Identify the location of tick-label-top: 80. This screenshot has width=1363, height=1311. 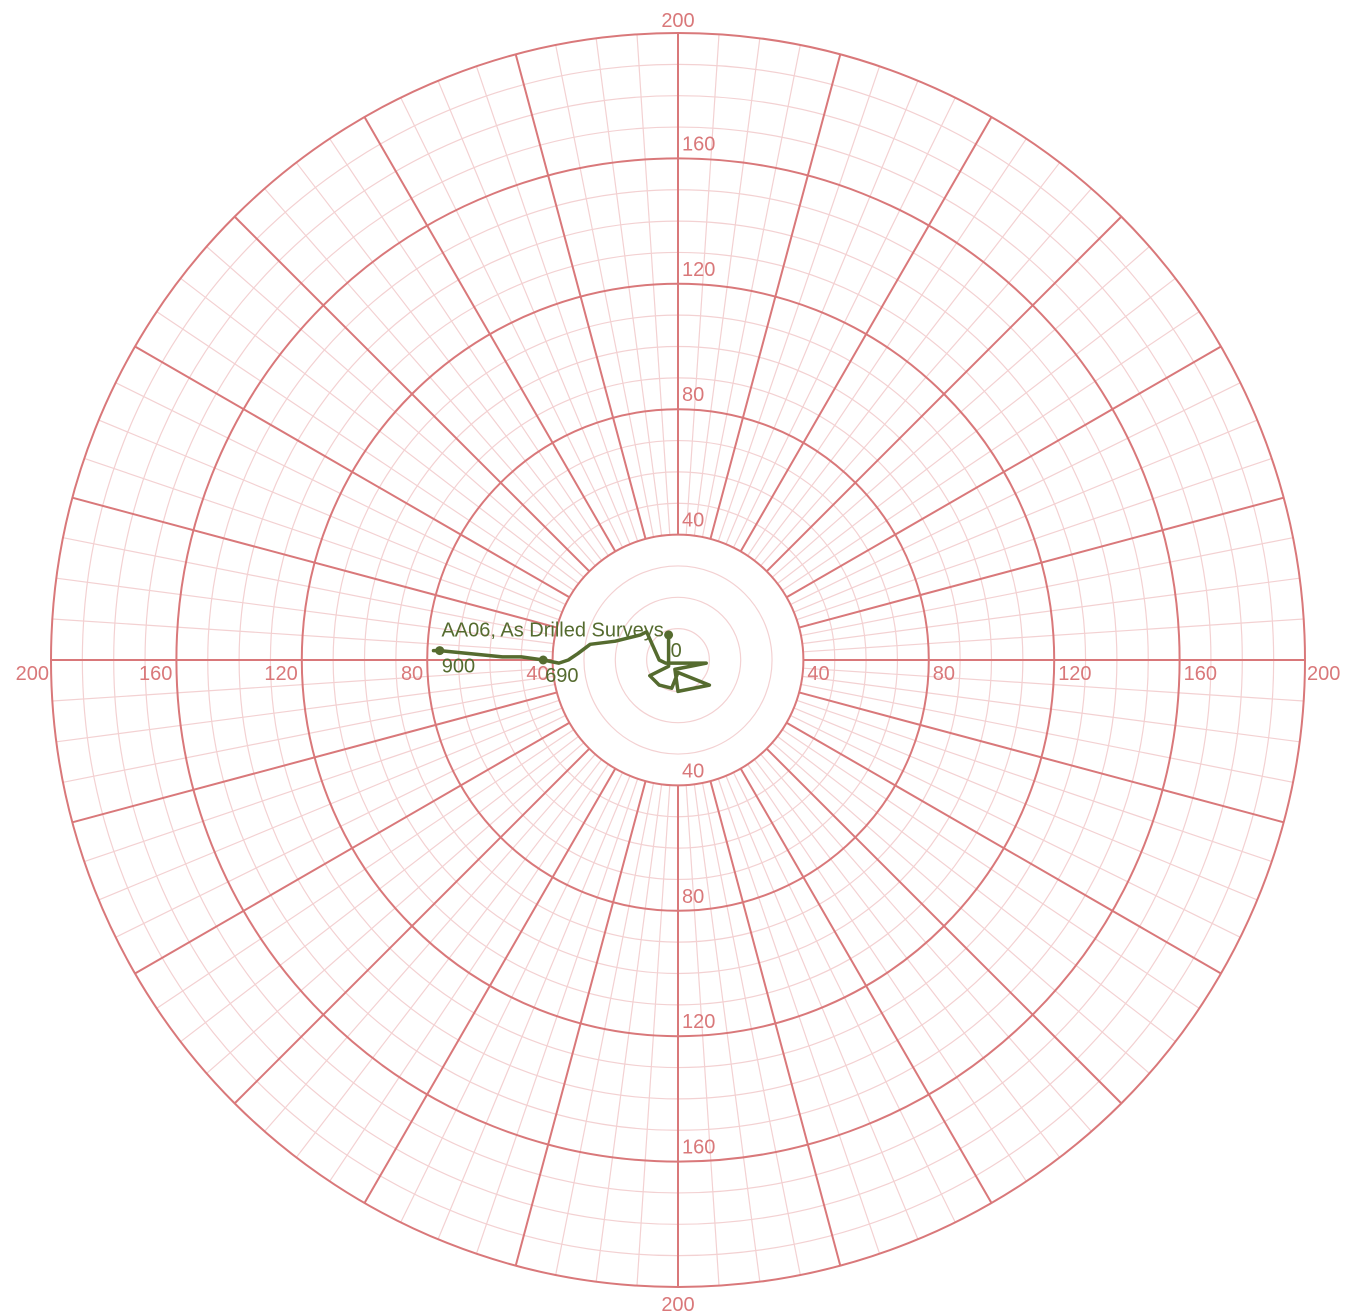
(693, 395).